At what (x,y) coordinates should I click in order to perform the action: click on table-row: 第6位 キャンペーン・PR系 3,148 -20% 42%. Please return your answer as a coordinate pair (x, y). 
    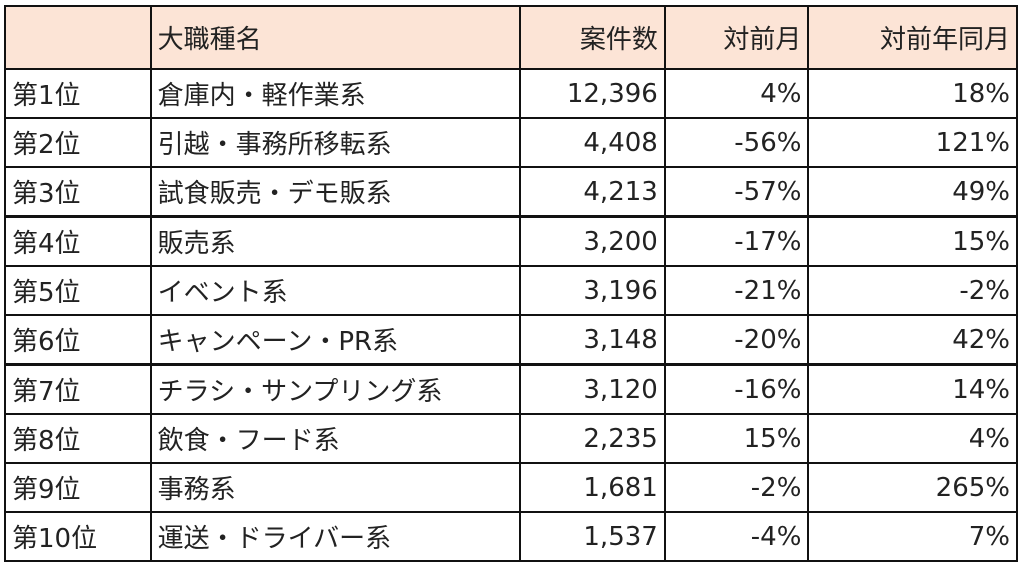
    Looking at the image, I should click on (511, 340).